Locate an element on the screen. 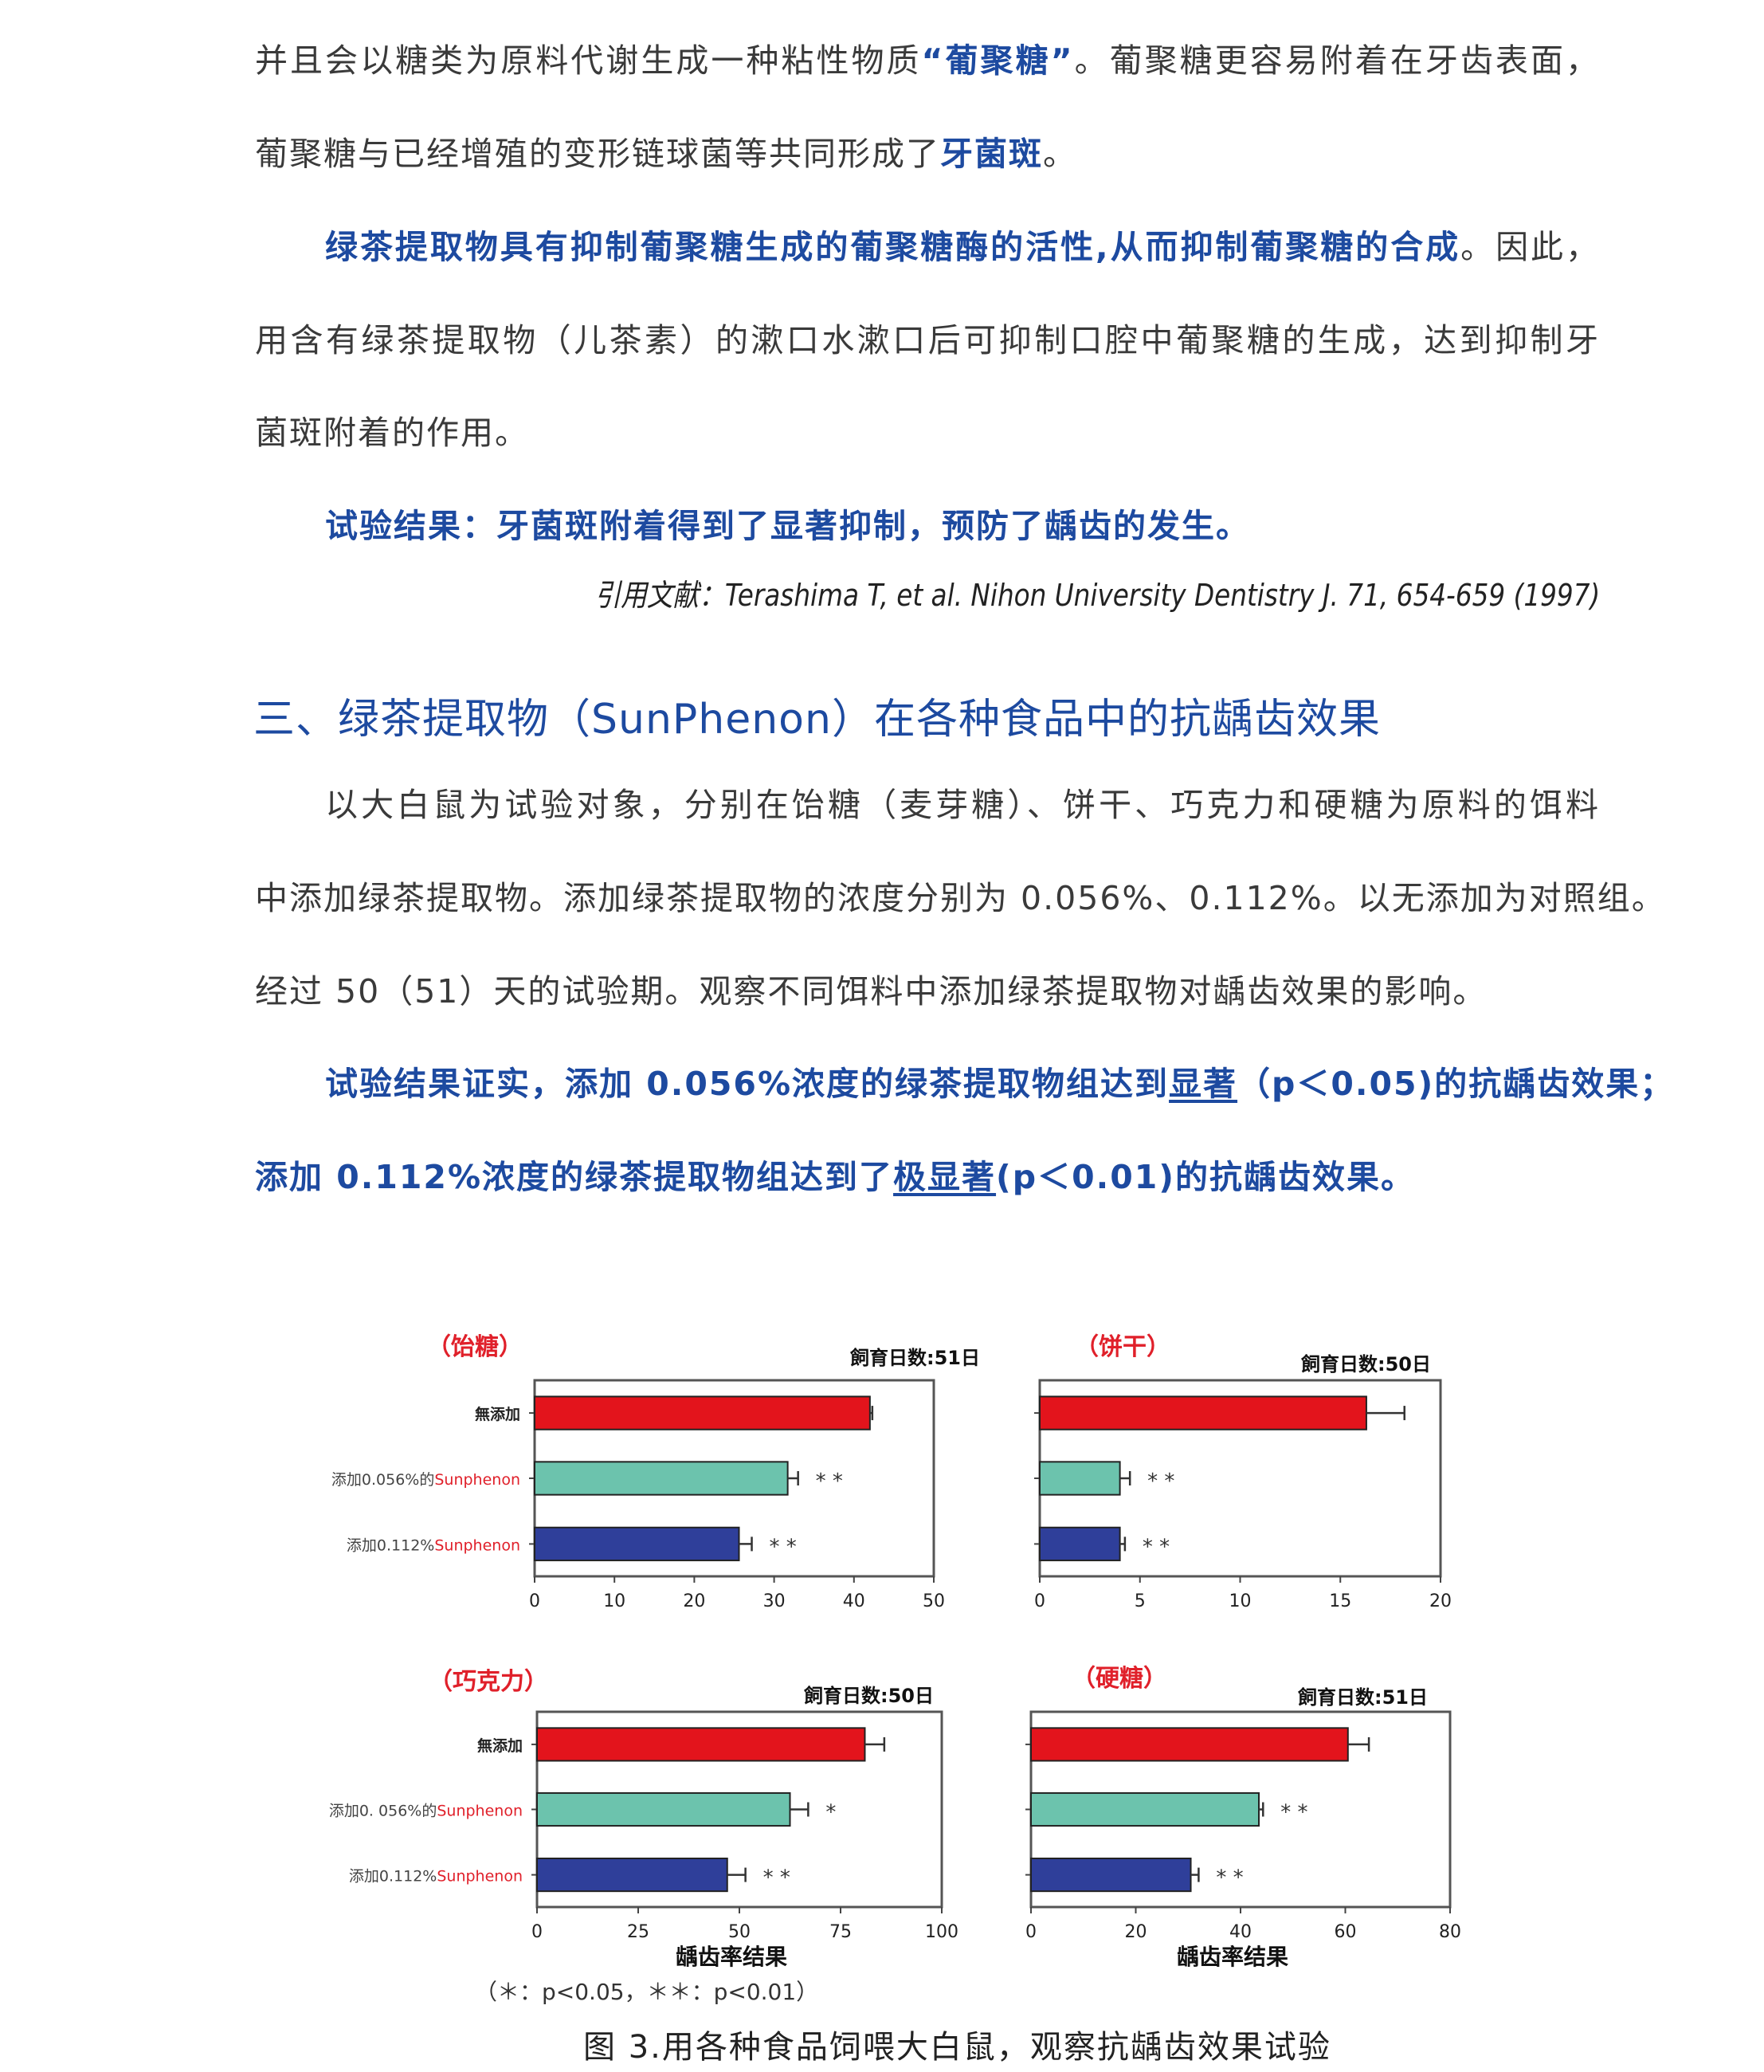 This screenshot has width=1764, height=2072. text-run: 并且会以糖类为原料代谢生成一种粘性物质 is located at coordinates (588, 60).